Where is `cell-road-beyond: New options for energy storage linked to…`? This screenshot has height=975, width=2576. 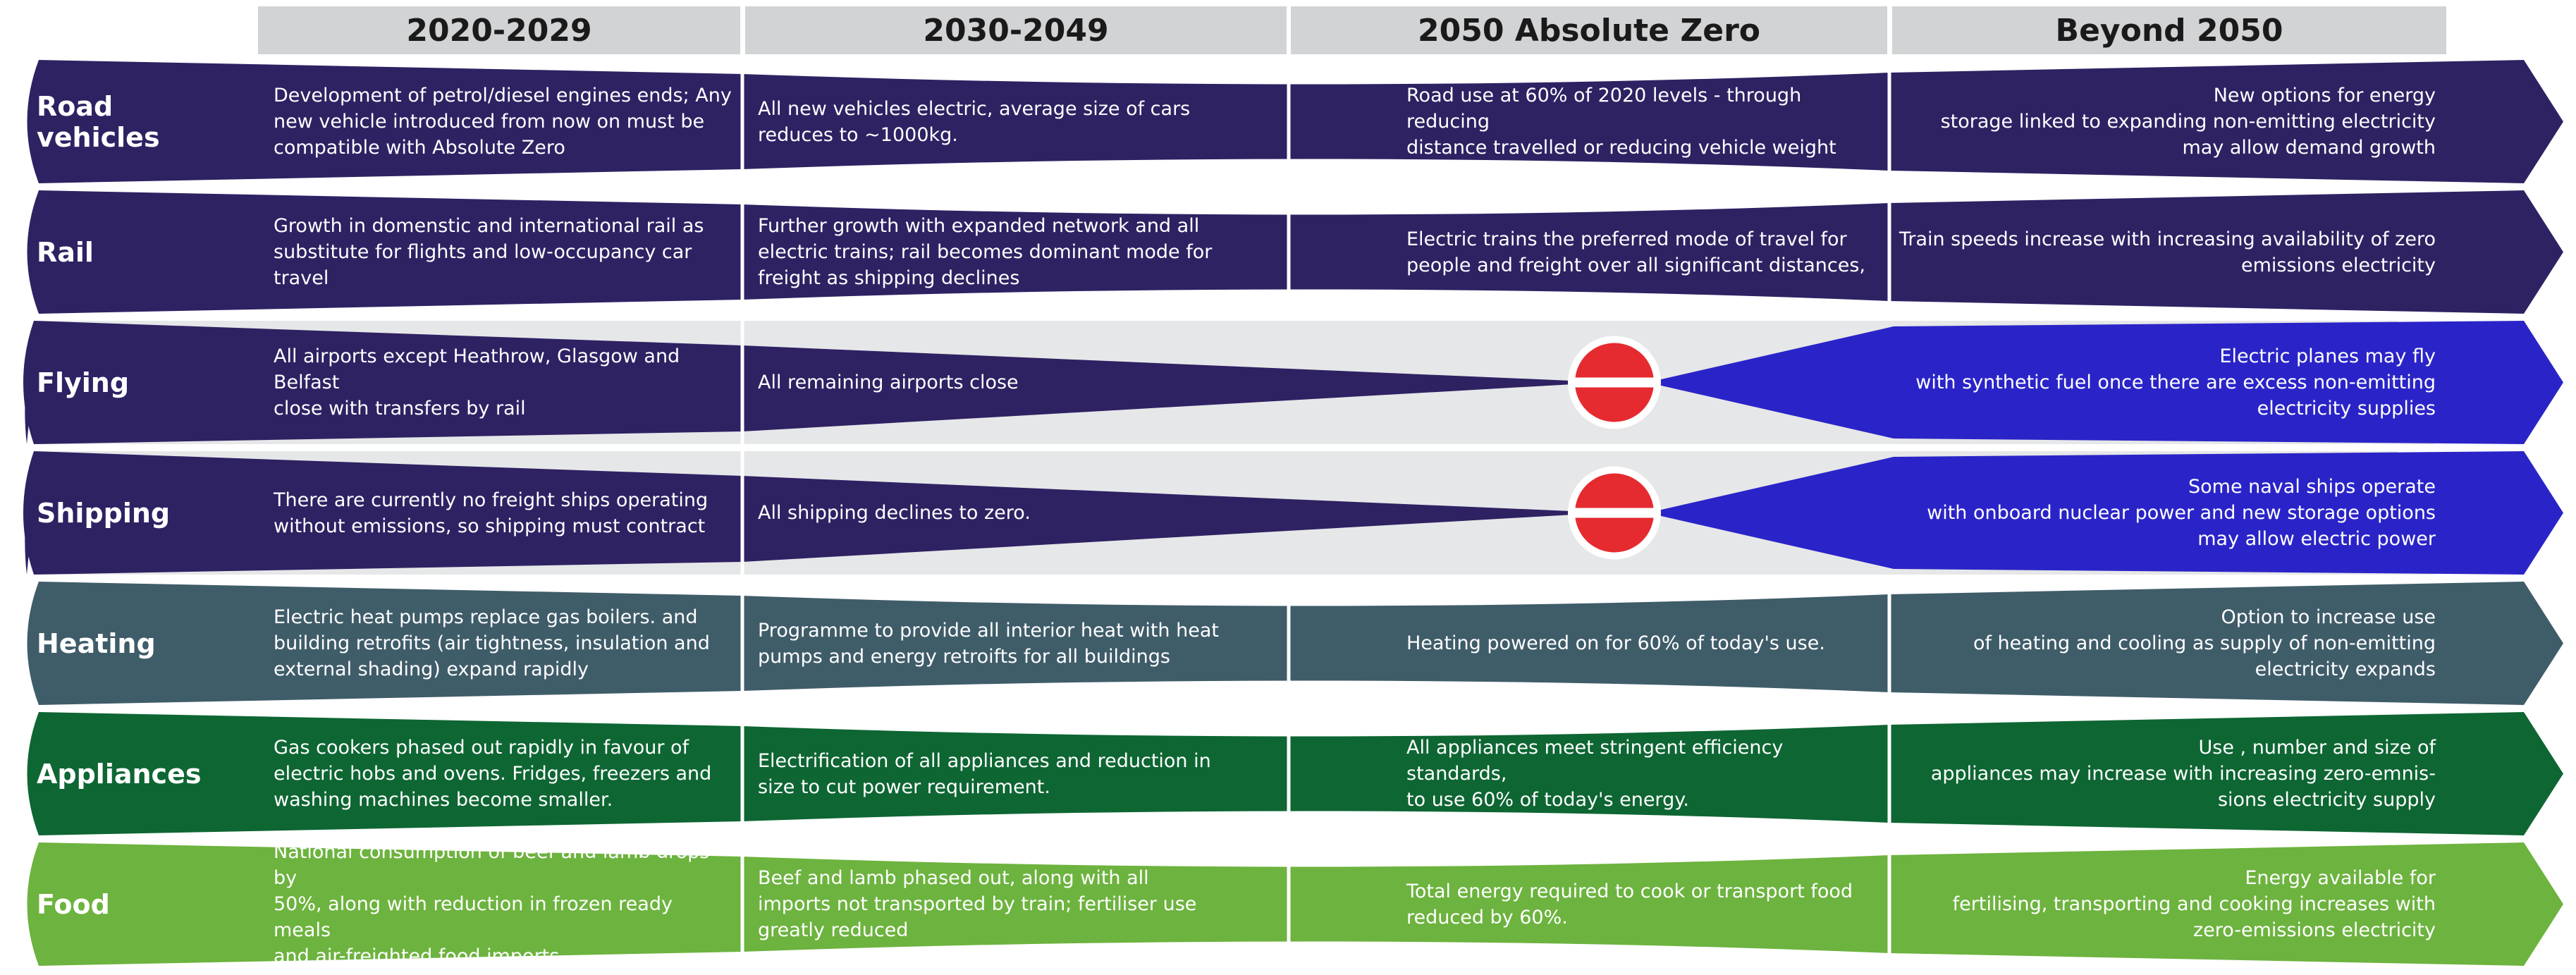
cell-road-beyond: New options for energy storage linked to… is located at coordinates (2188, 122).